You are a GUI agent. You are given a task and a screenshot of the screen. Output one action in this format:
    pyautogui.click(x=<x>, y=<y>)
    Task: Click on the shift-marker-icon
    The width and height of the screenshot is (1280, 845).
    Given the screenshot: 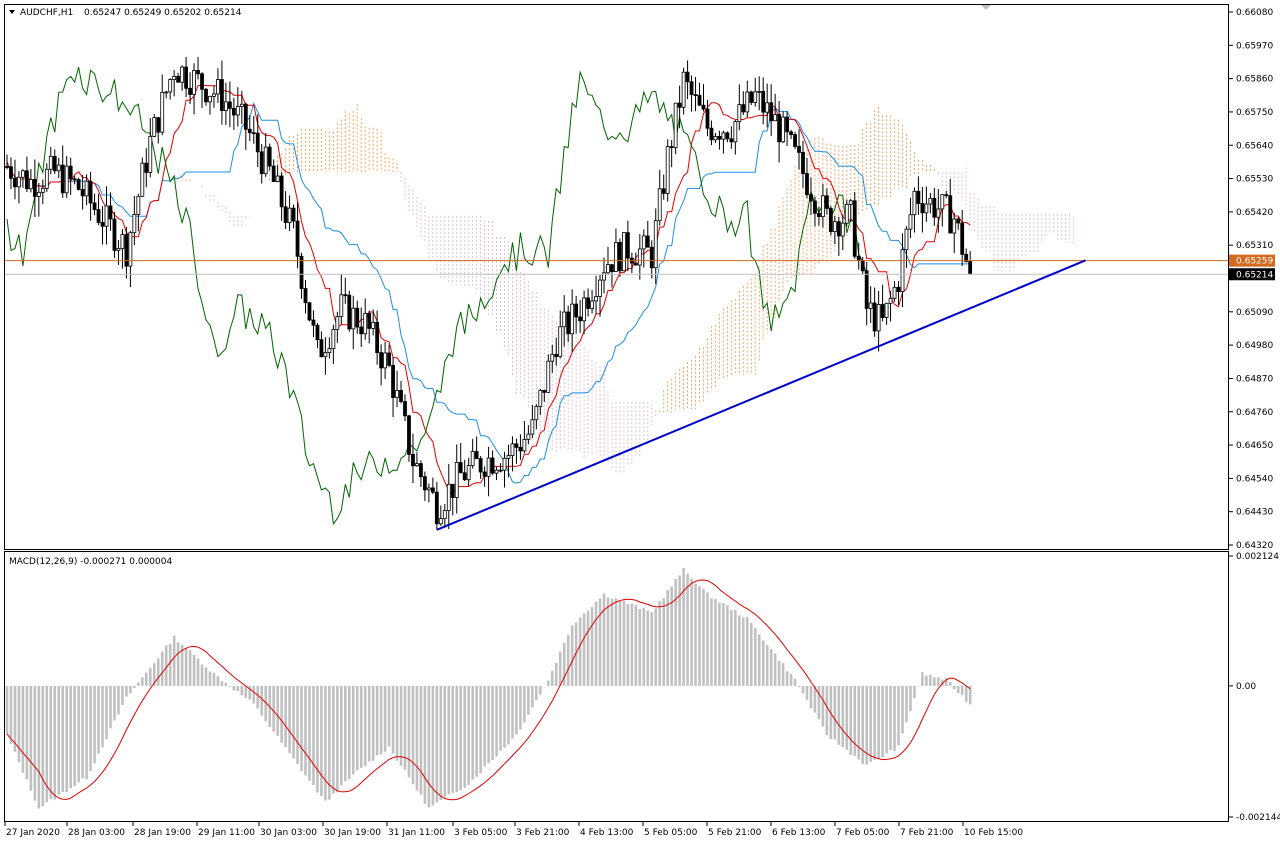 What is the action you would take?
    pyautogui.click(x=986, y=7)
    